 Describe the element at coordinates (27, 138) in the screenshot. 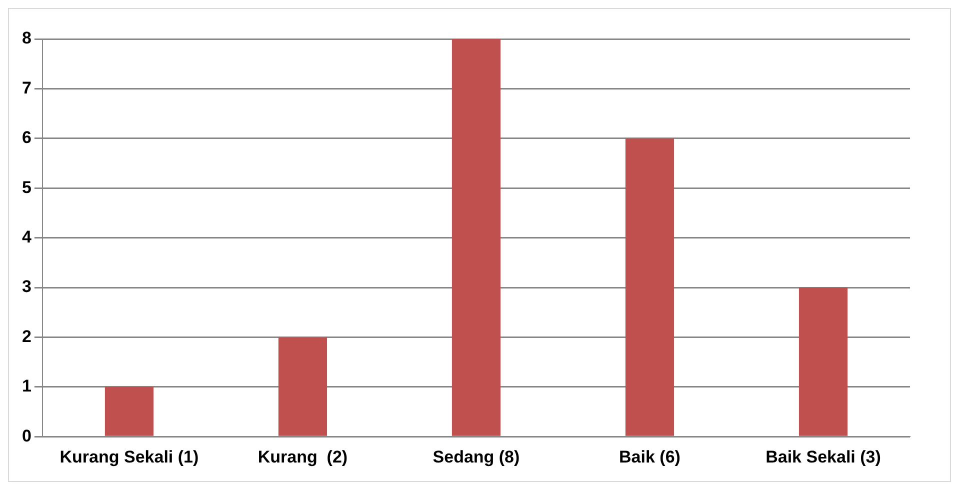

I see `y-tick-label: 6` at that location.